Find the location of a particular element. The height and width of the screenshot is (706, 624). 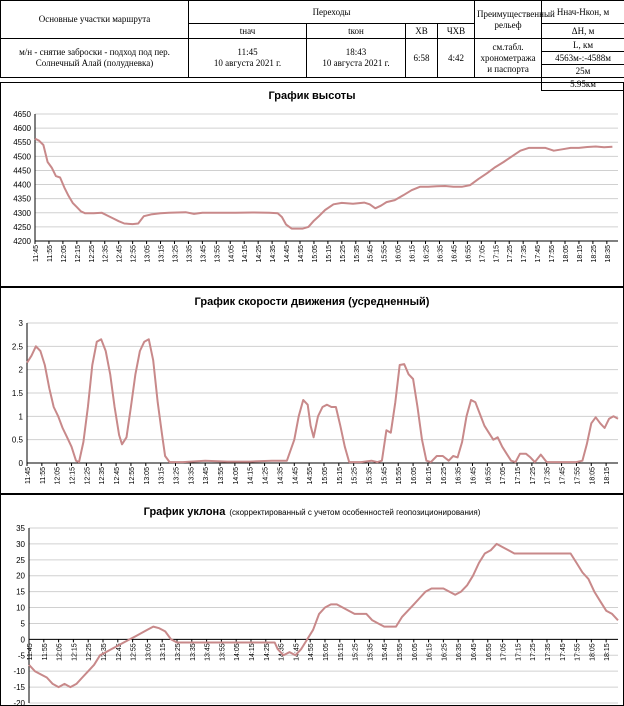

altitude-x-tick-label: 17:15 is located at coordinates (496, 254).